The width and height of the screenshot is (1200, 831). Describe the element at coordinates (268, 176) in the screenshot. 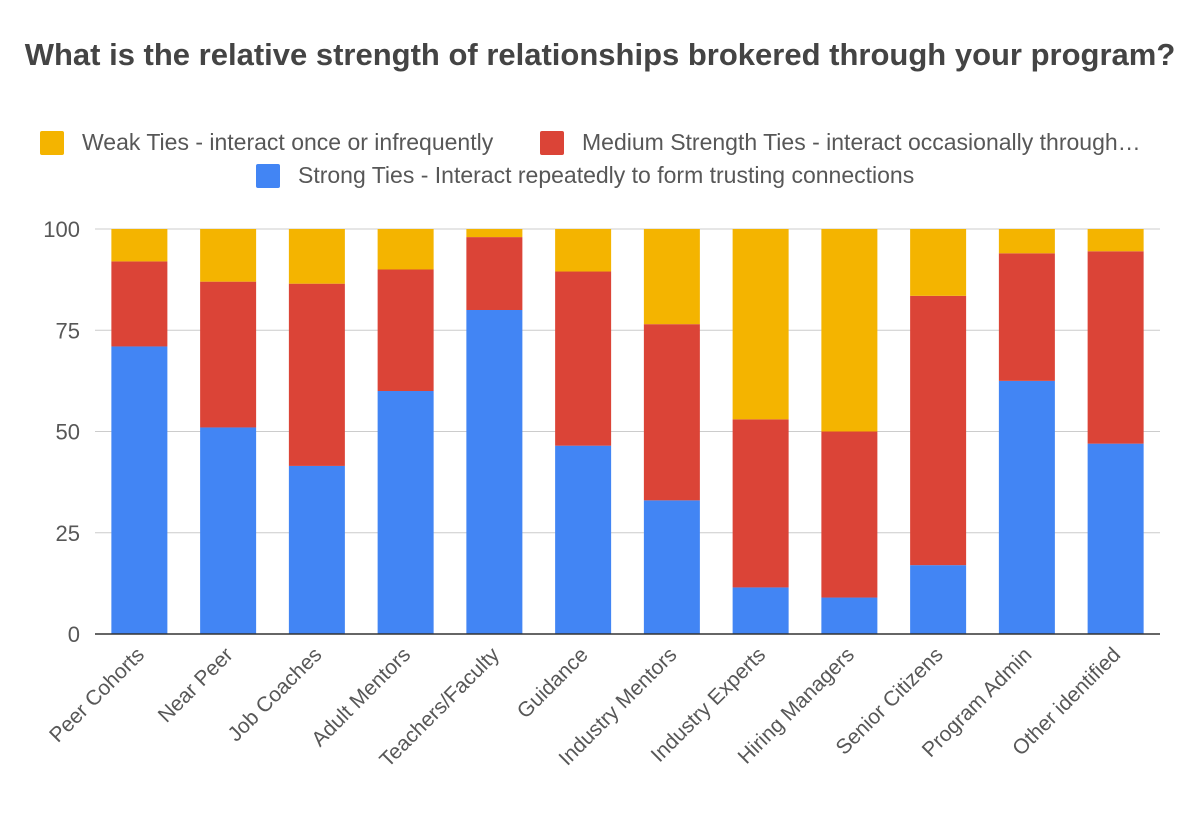

I see `legend-swatch-strong` at that location.